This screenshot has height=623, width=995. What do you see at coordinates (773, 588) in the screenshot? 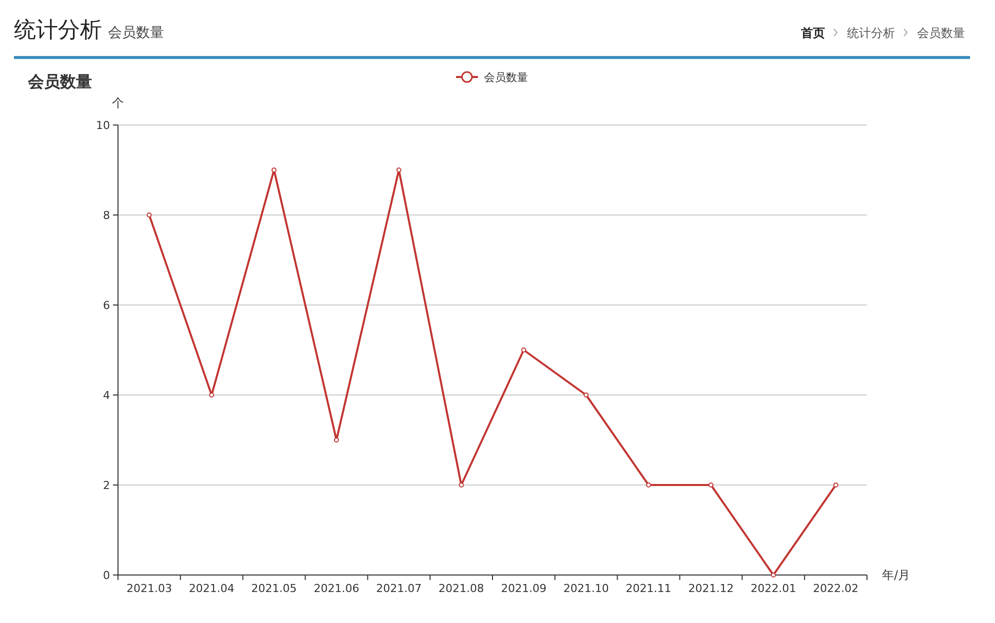
I see `x-tick-label: 2022.01` at bounding box center [773, 588].